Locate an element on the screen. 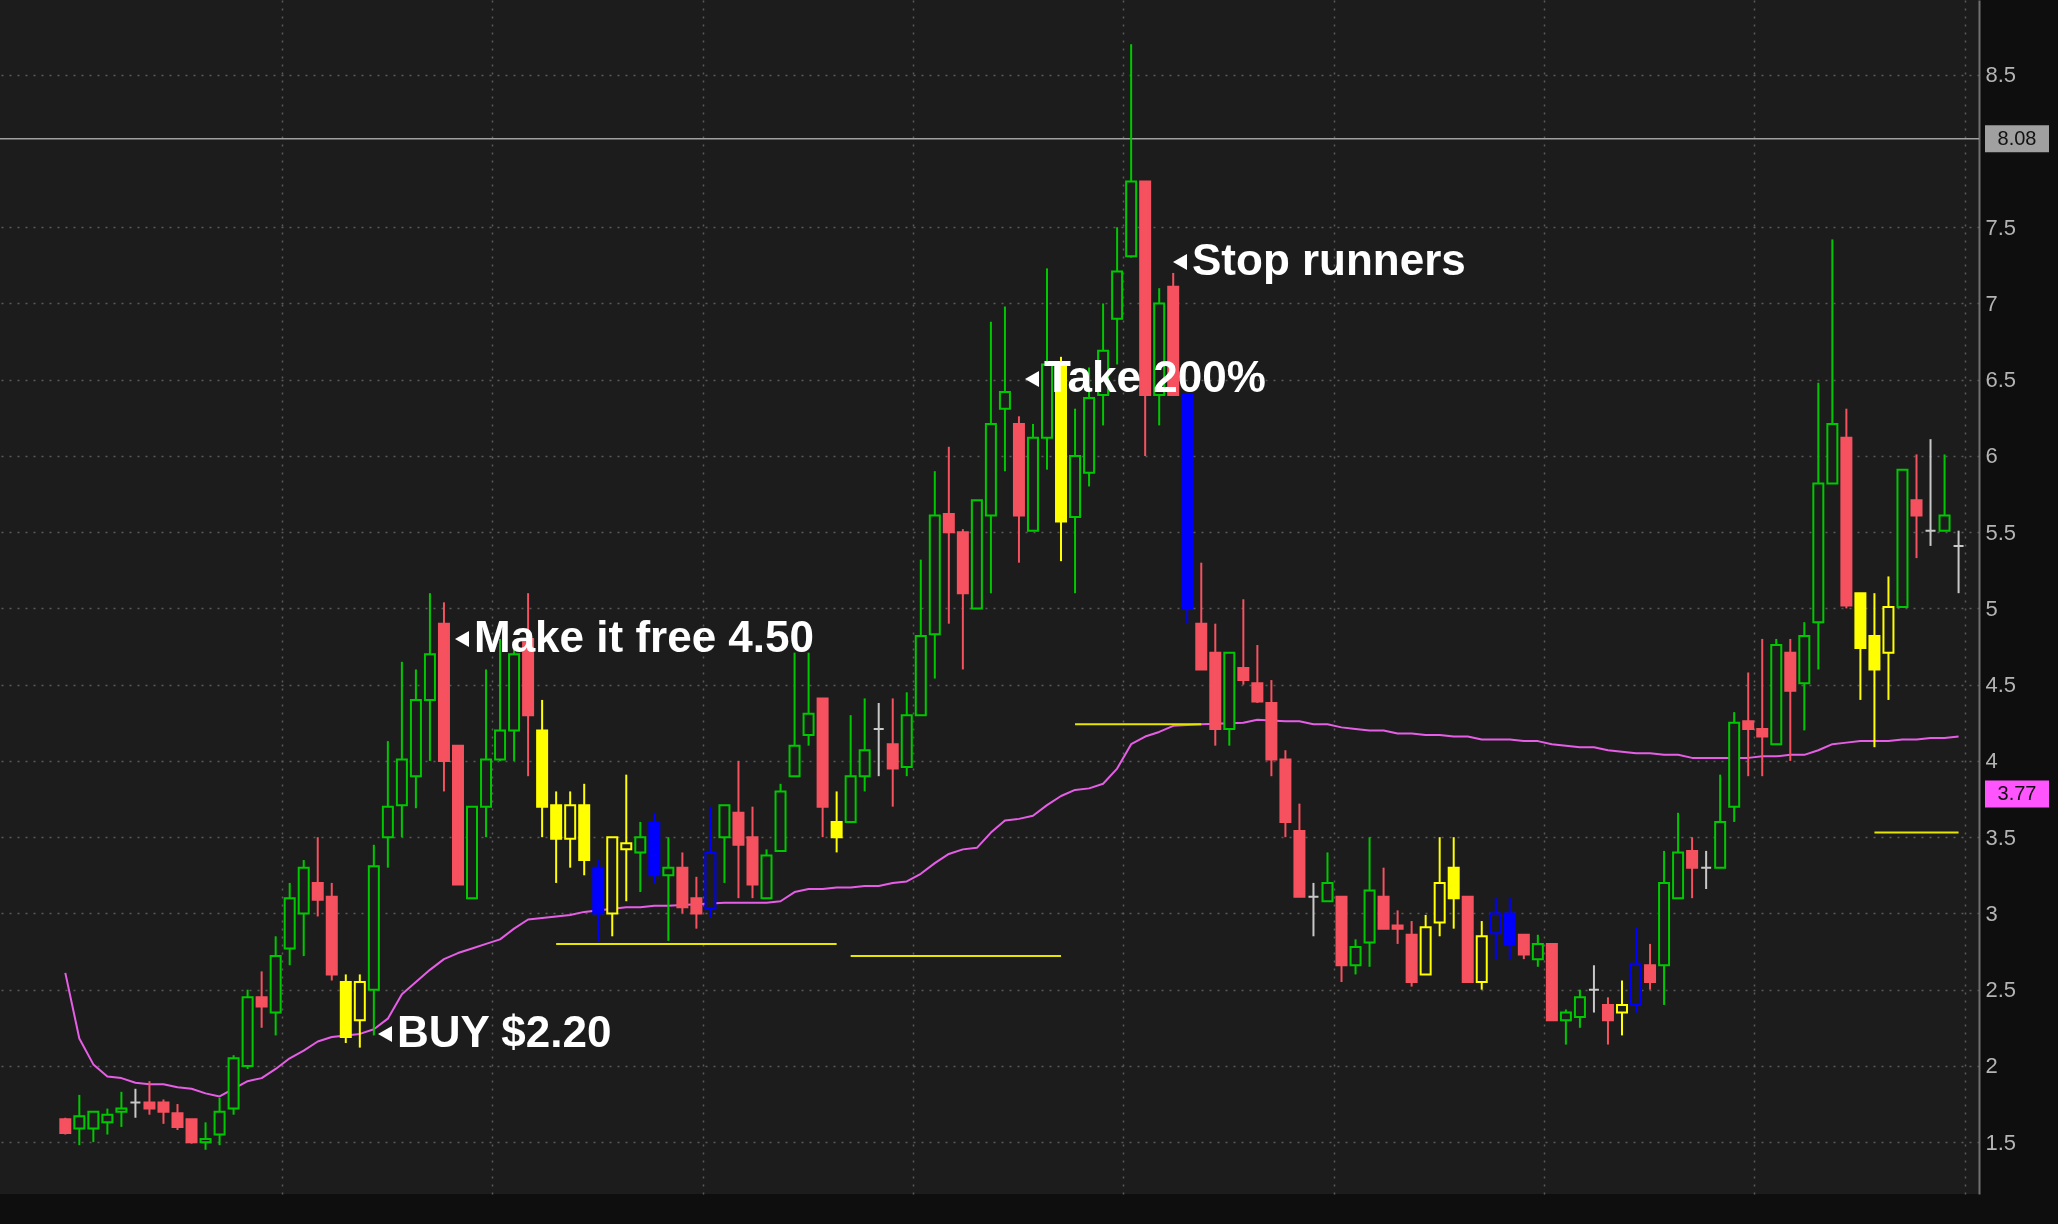  y-tick-label: 7 is located at coordinates (1991, 303).